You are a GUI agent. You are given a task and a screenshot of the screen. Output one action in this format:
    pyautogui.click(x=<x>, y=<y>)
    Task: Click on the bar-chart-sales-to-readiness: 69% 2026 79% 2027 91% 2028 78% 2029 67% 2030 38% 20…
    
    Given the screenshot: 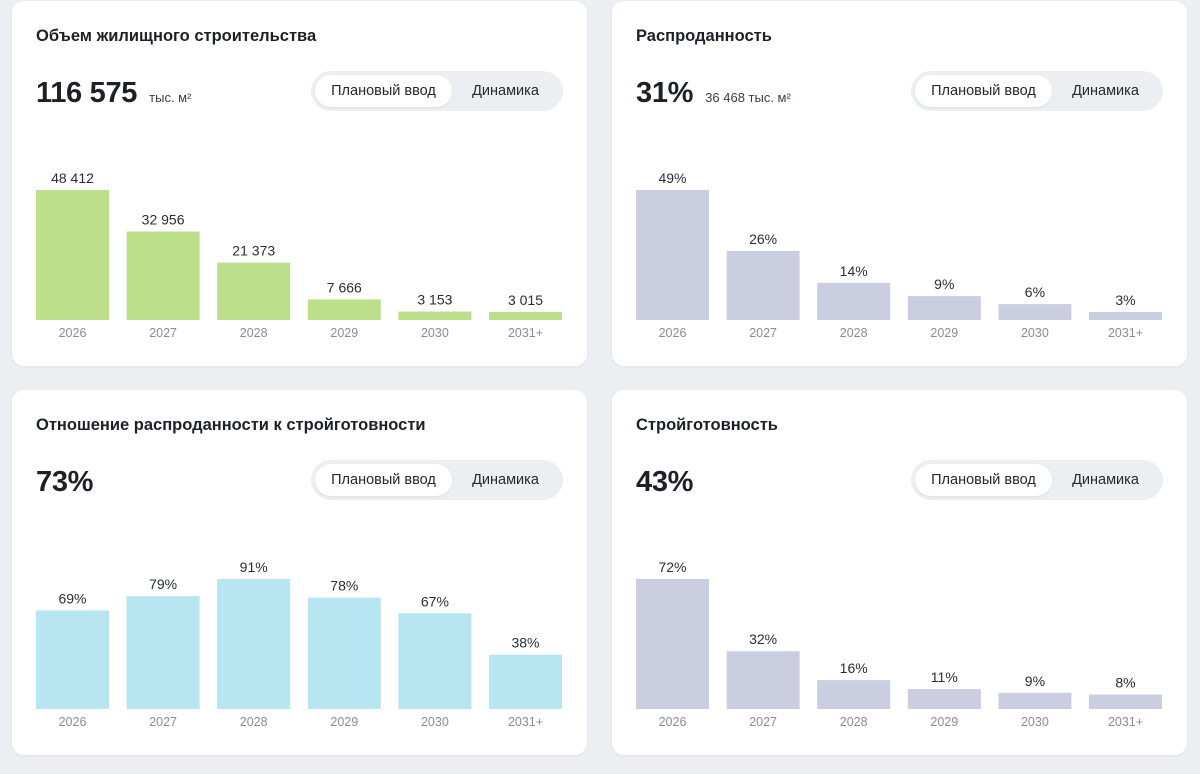 What is the action you would take?
    pyautogui.click(x=299, y=644)
    